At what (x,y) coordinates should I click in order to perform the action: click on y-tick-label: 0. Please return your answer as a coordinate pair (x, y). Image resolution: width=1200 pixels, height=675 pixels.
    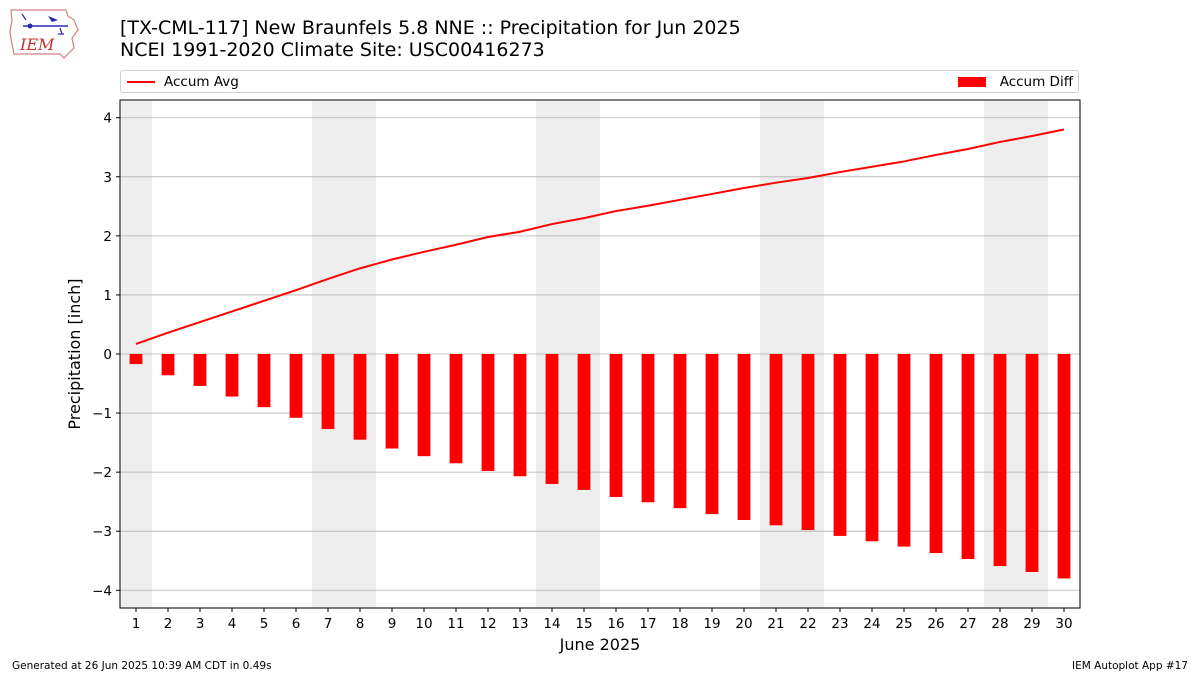
    Looking at the image, I should click on (107, 355).